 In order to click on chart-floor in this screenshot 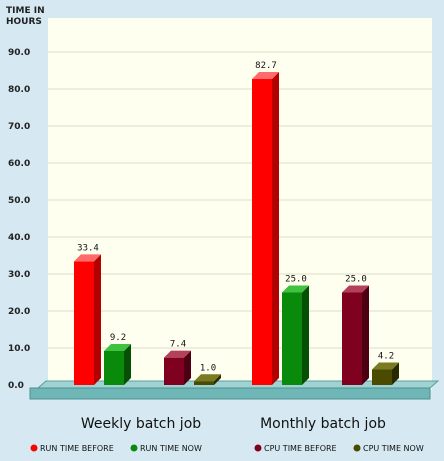, I will do `click(234, 390)`.